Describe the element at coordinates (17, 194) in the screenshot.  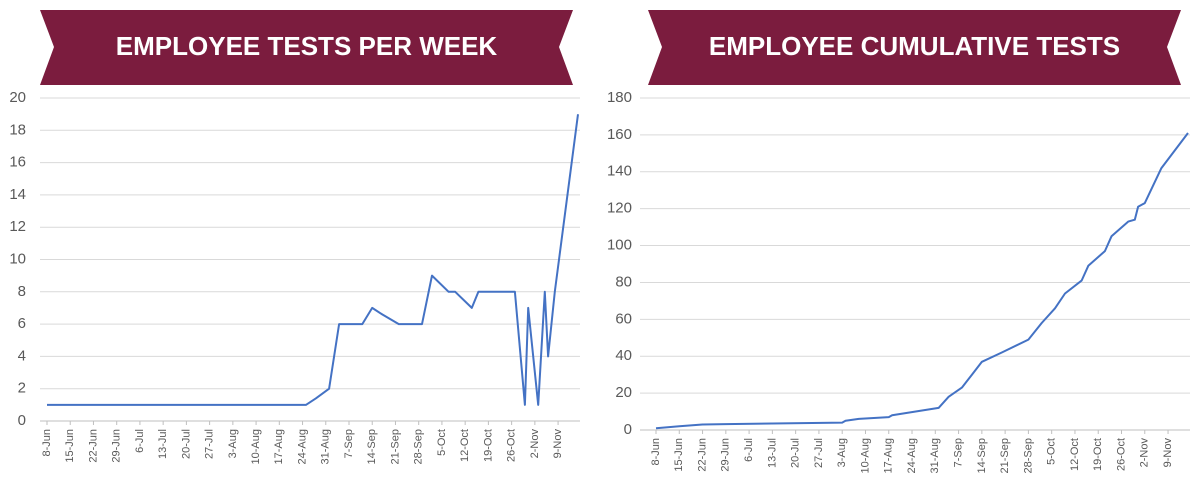
I see `y-tick-label: 14` at that location.